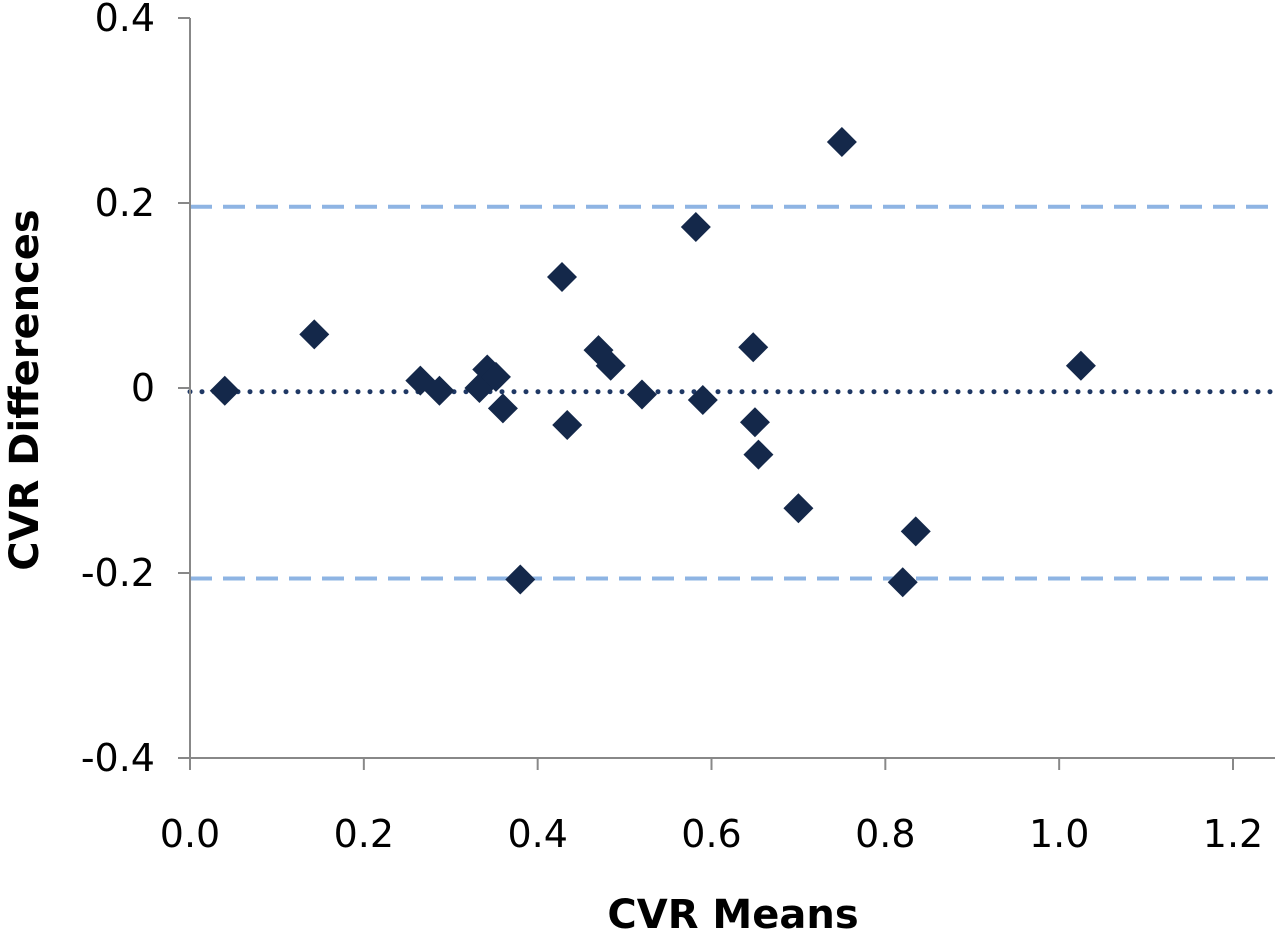  Describe the element at coordinates (885, 834) in the screenshot. I see `x-tick-label: 0.8` at that location.